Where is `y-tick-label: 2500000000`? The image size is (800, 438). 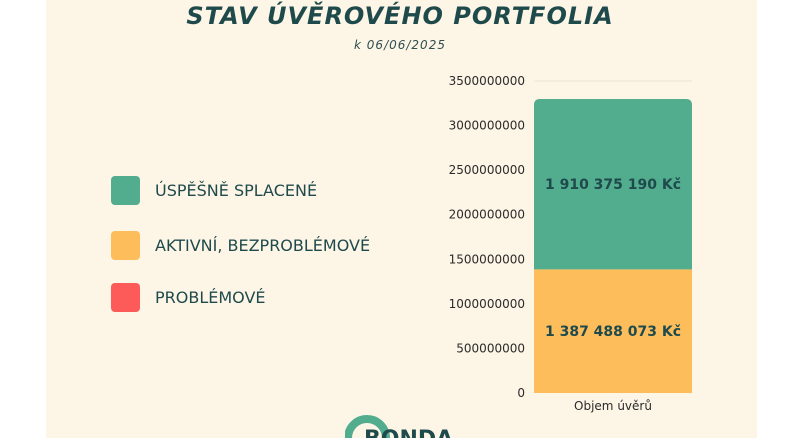 y-tick-label: 2500000000 is located at coordinates (487, 170).